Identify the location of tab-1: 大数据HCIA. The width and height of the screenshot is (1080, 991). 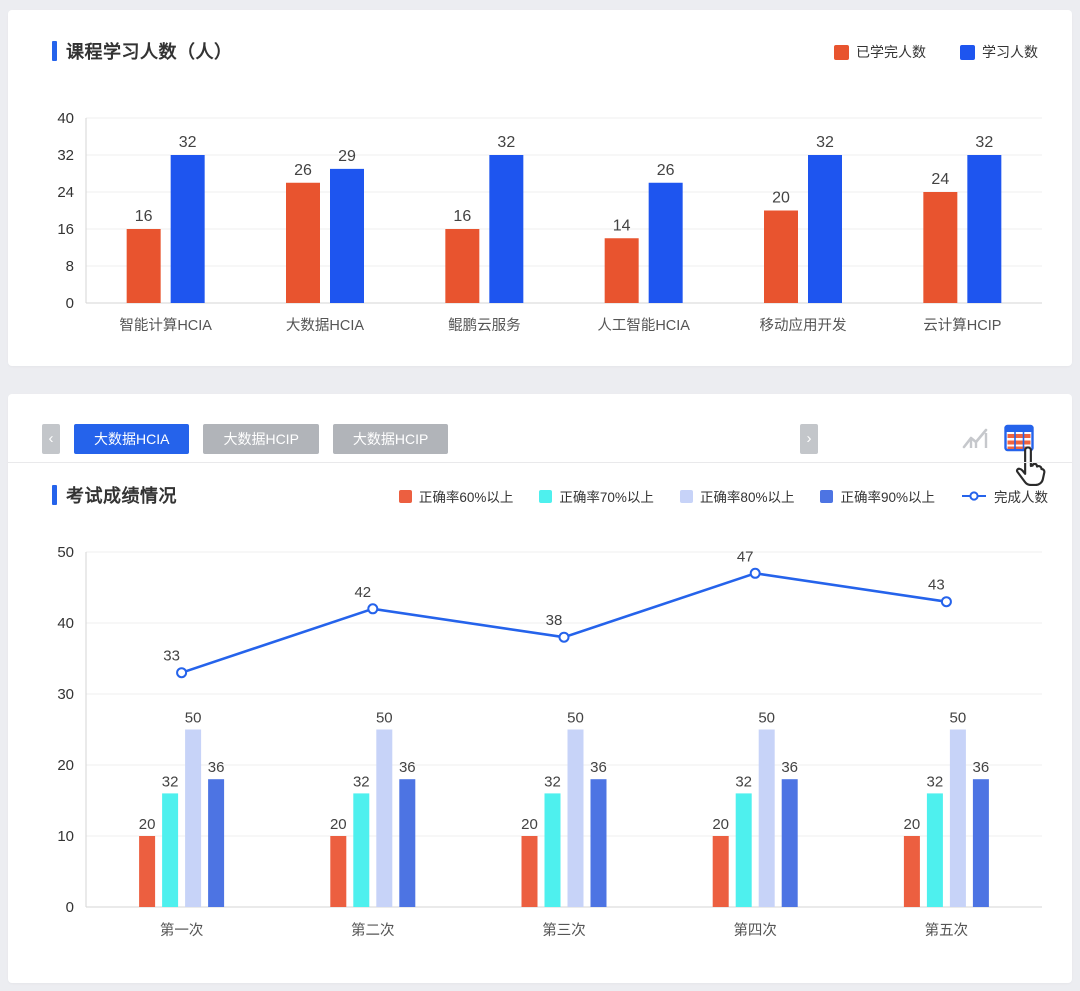
(132, 439).